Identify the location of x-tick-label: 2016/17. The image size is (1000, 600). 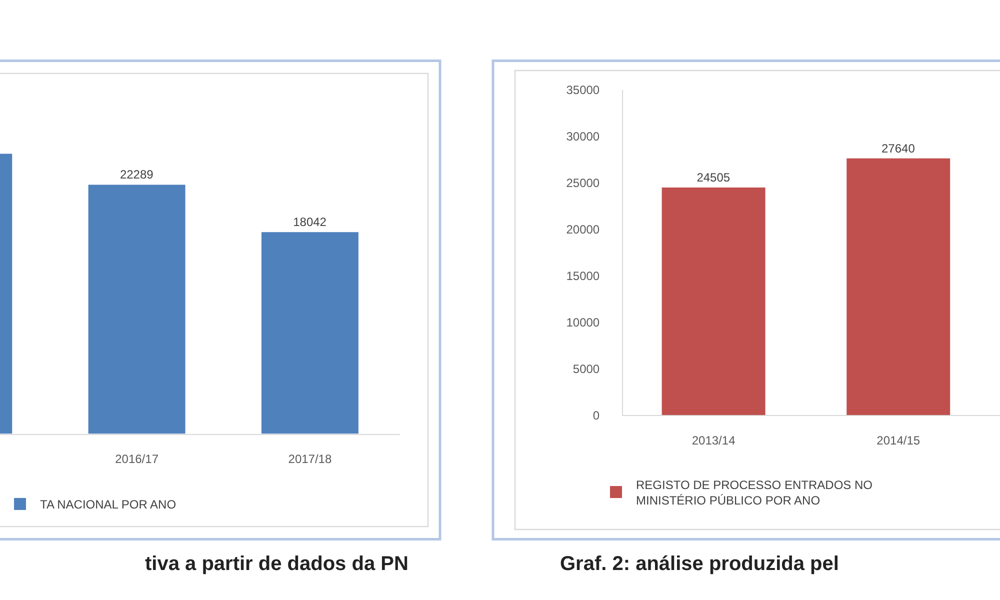
(137, 459).